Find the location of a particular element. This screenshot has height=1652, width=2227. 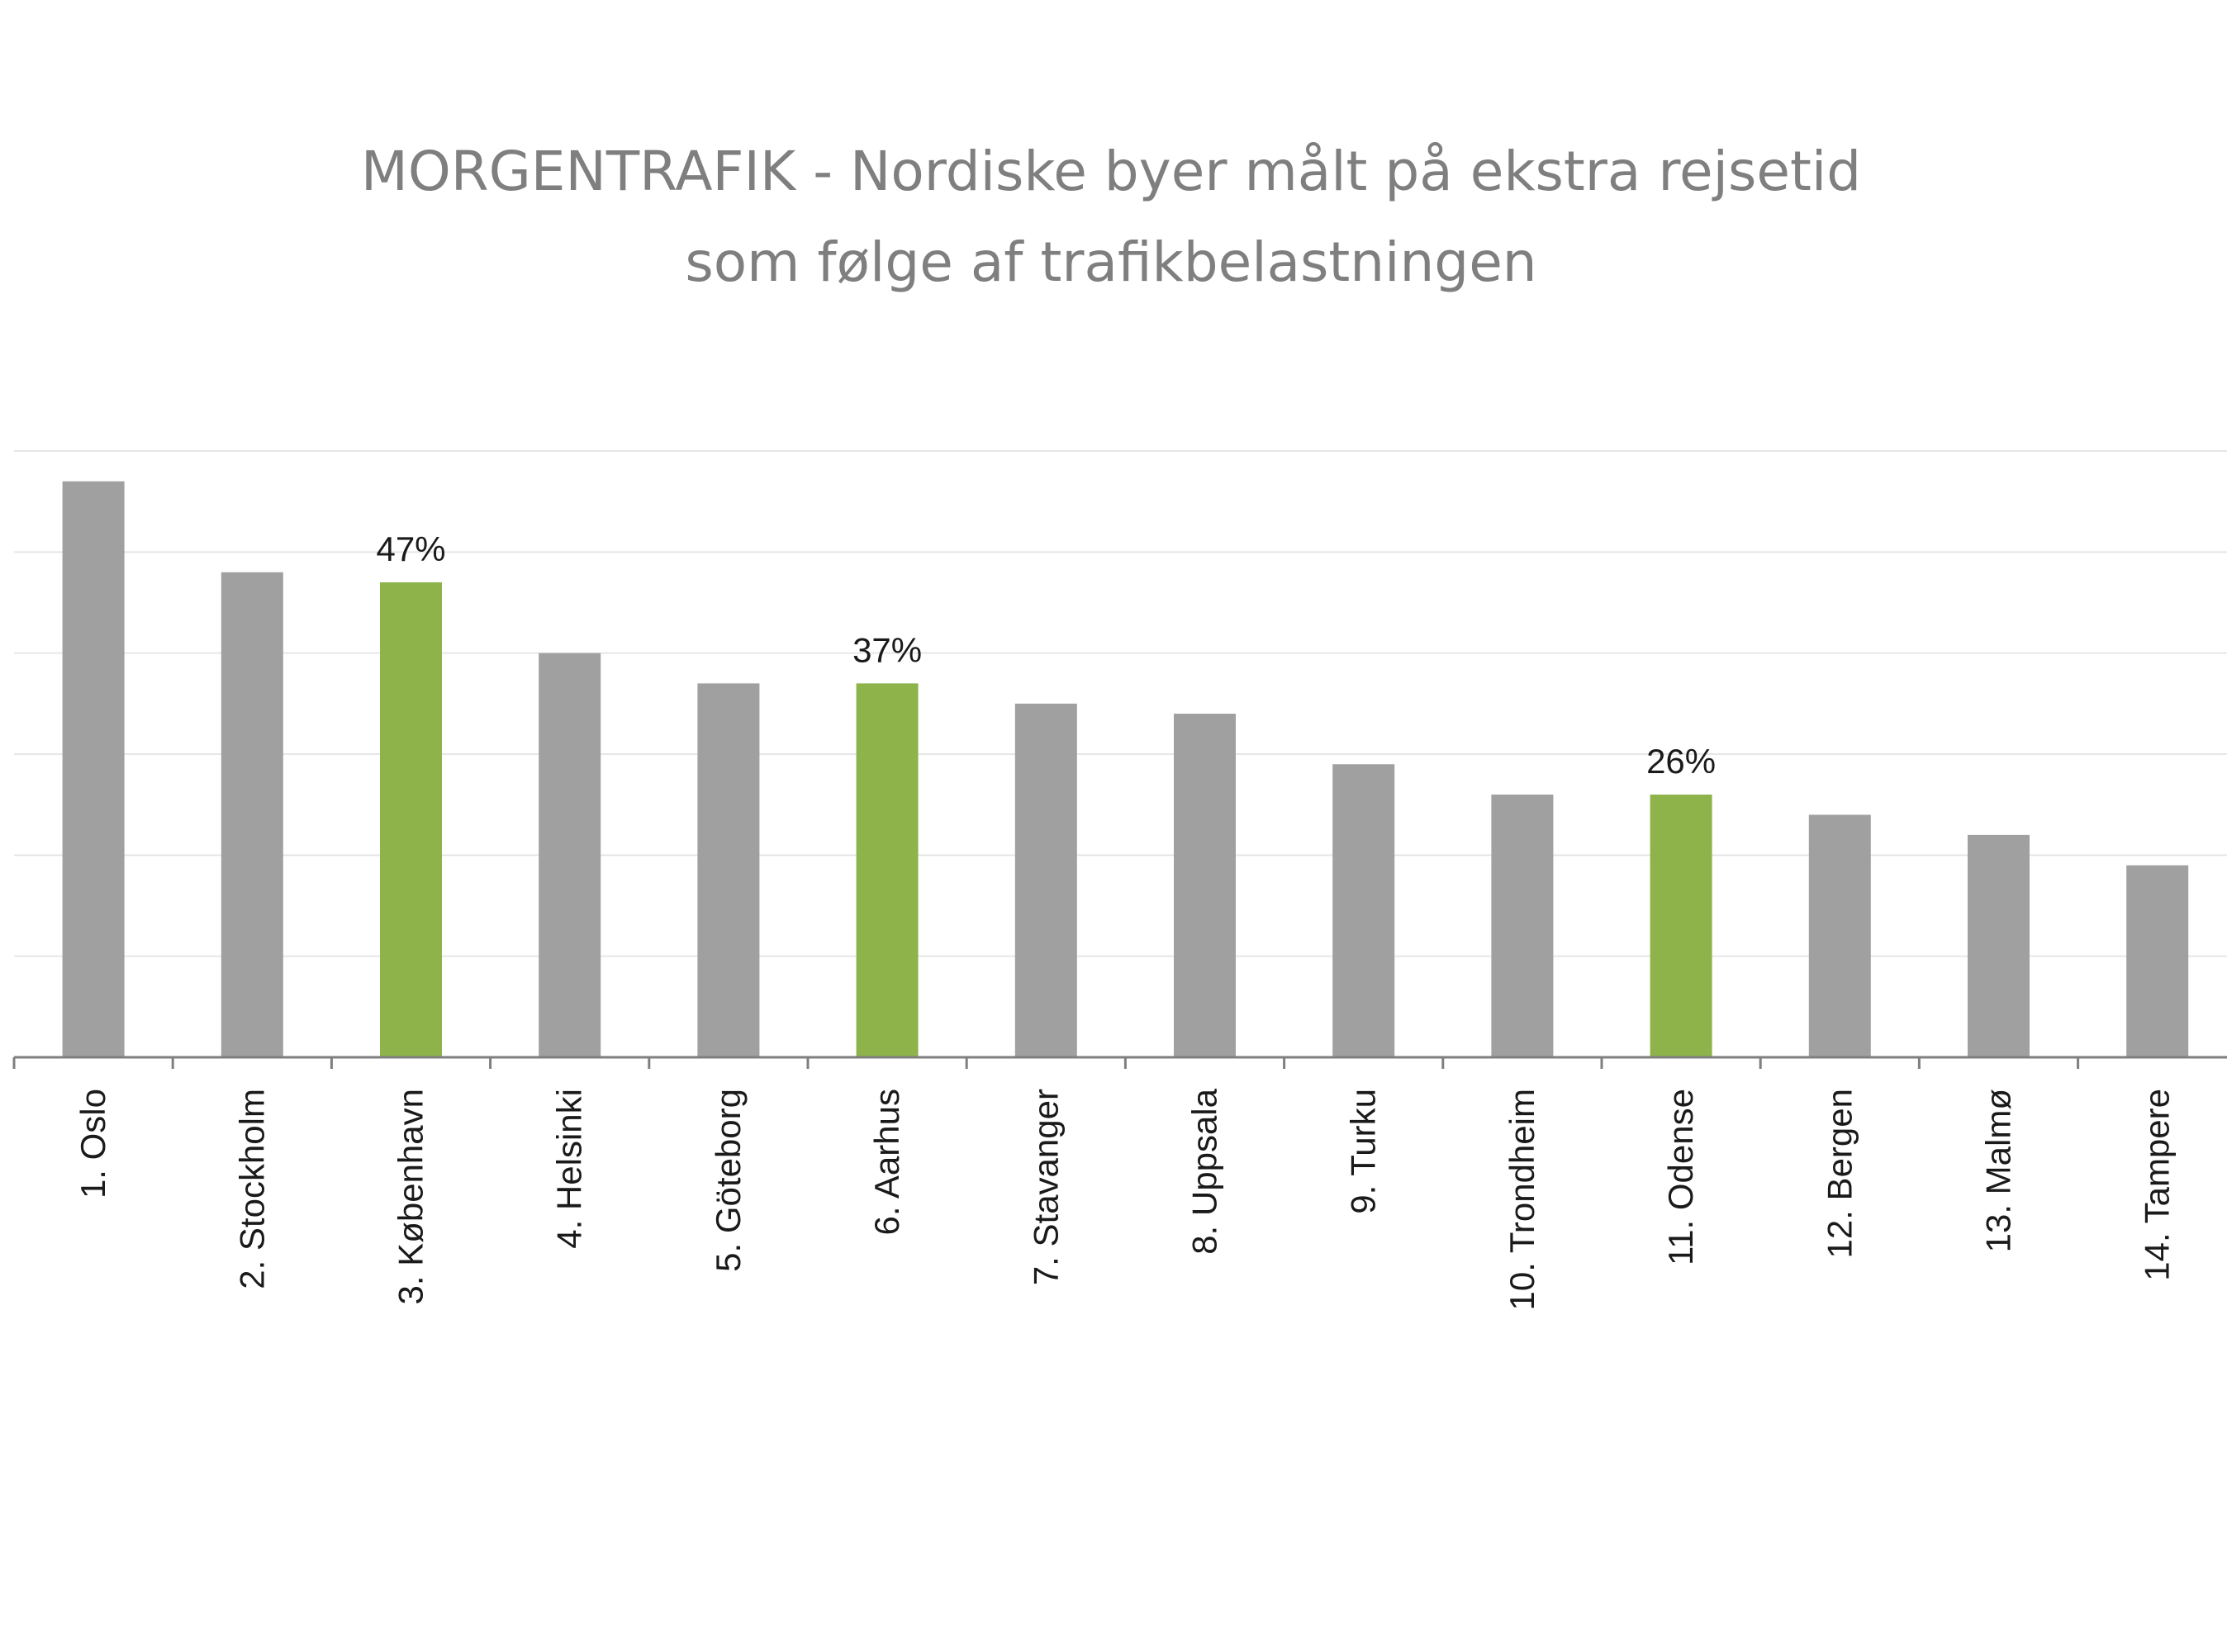

x-axis is located at coordinates (1119, 1062).